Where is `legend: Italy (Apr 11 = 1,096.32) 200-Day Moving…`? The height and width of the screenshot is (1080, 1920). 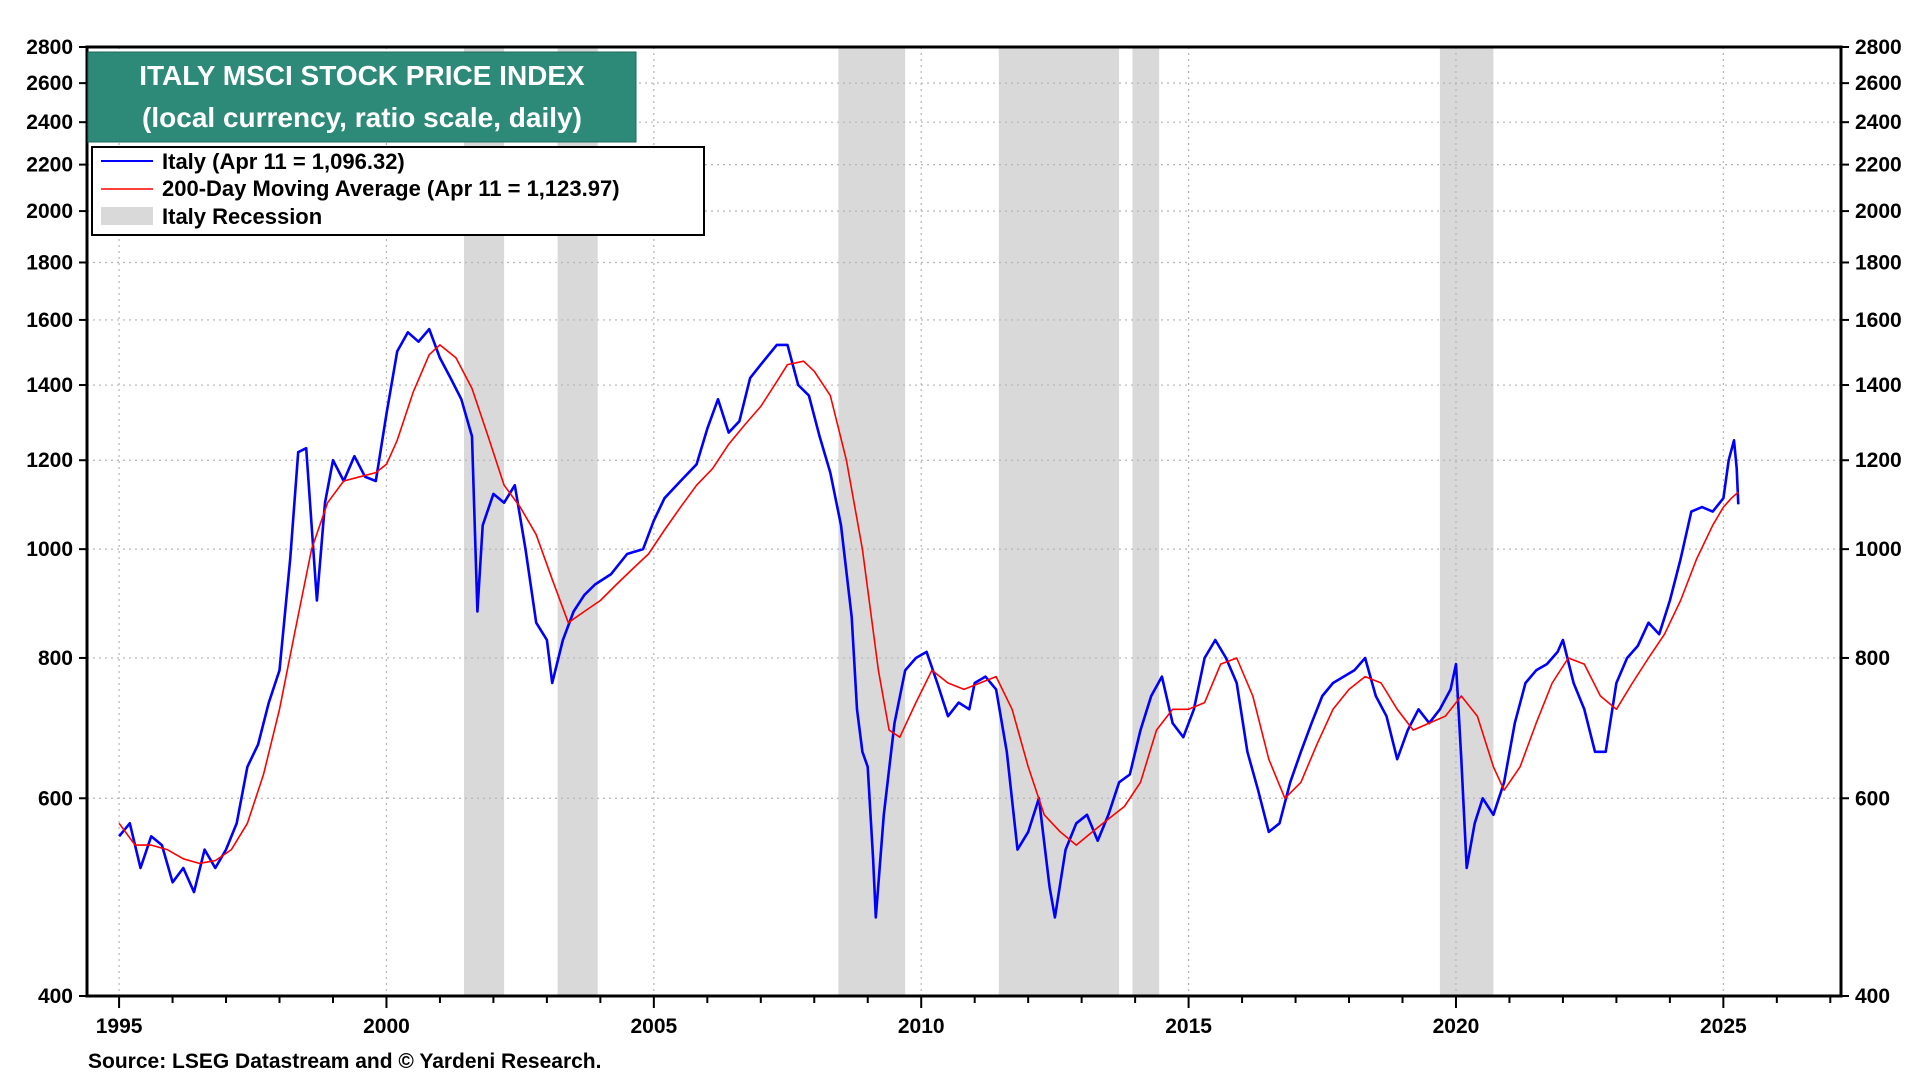 legend: Italy (Apr 11 = 1,096.32) 200-Day Moving… is located at coordinates (398, 191).